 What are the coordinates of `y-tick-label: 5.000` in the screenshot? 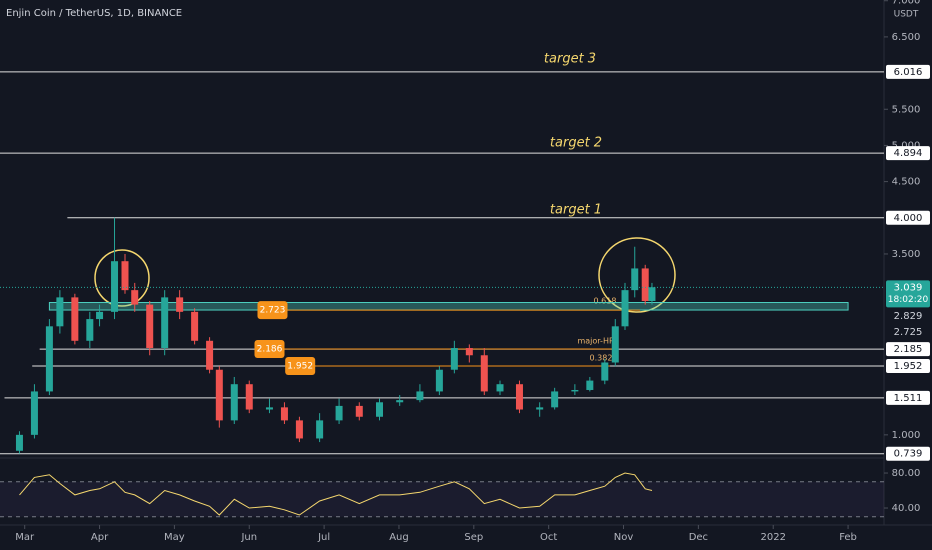 It's located at (906, 145).